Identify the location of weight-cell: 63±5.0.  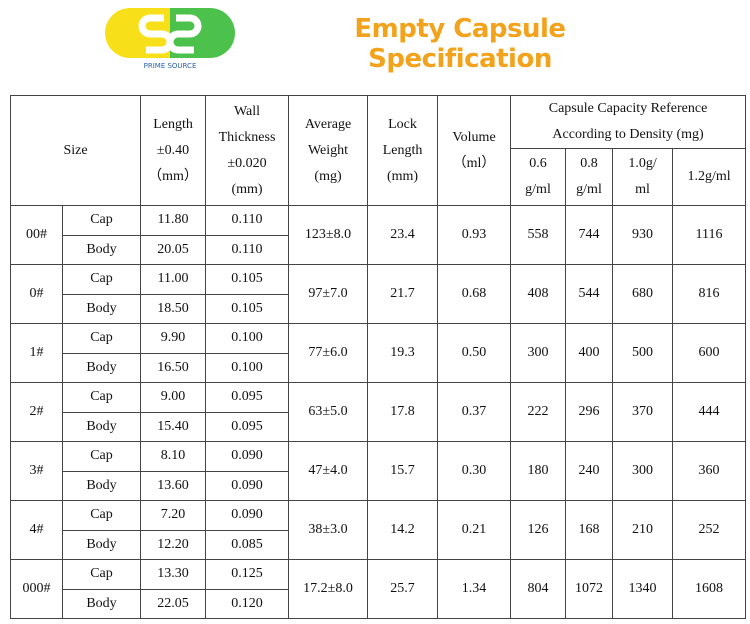
(328, 412).